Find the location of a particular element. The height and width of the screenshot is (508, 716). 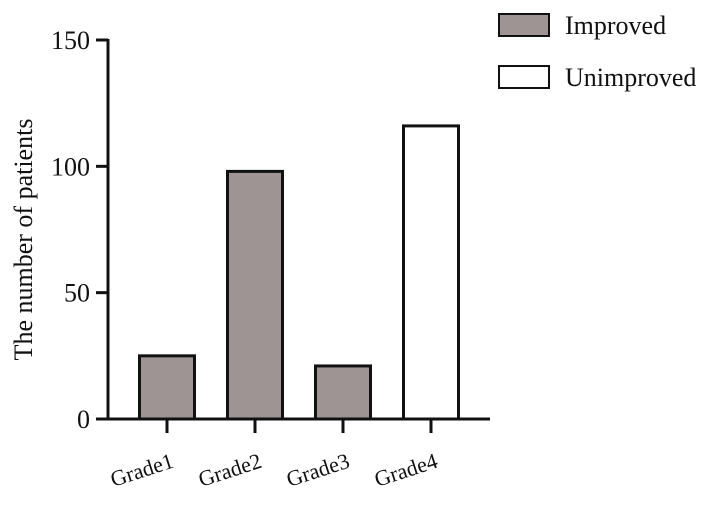

x-tick-label: Grade2 is located at coordinates (229, 470).